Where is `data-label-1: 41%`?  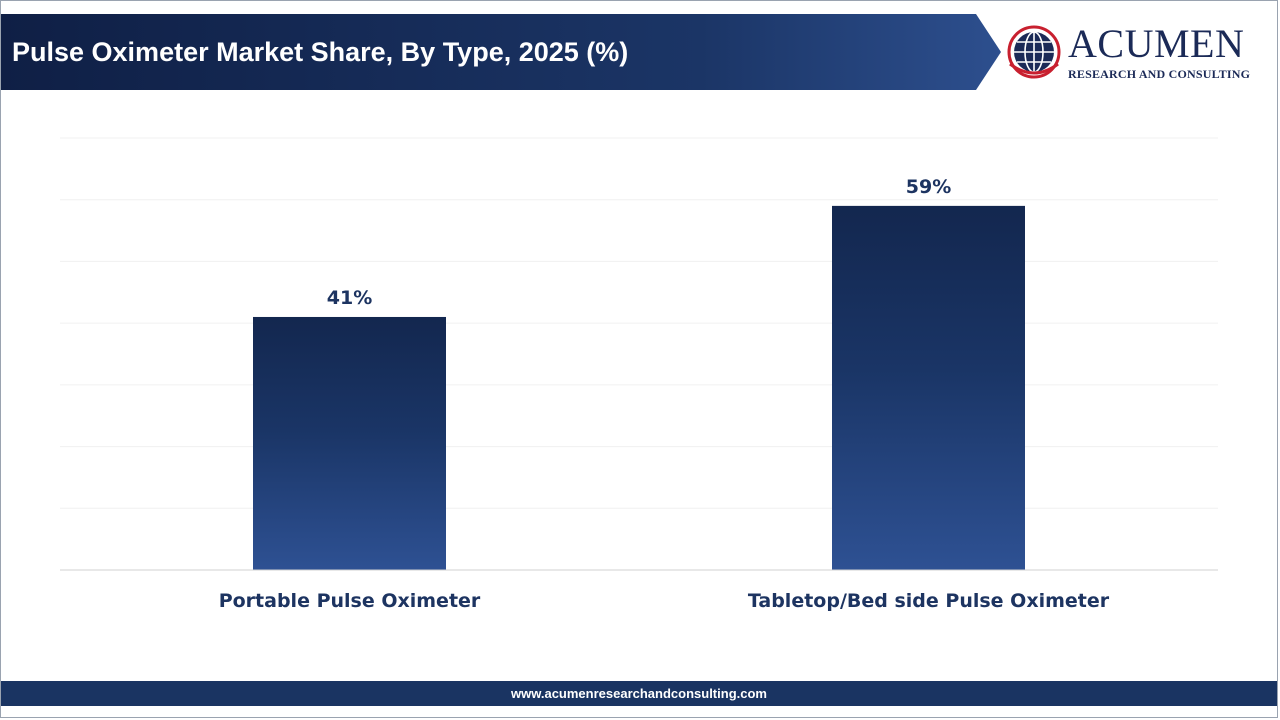 data-label-1: 41% is located at coordinates (349, 298).